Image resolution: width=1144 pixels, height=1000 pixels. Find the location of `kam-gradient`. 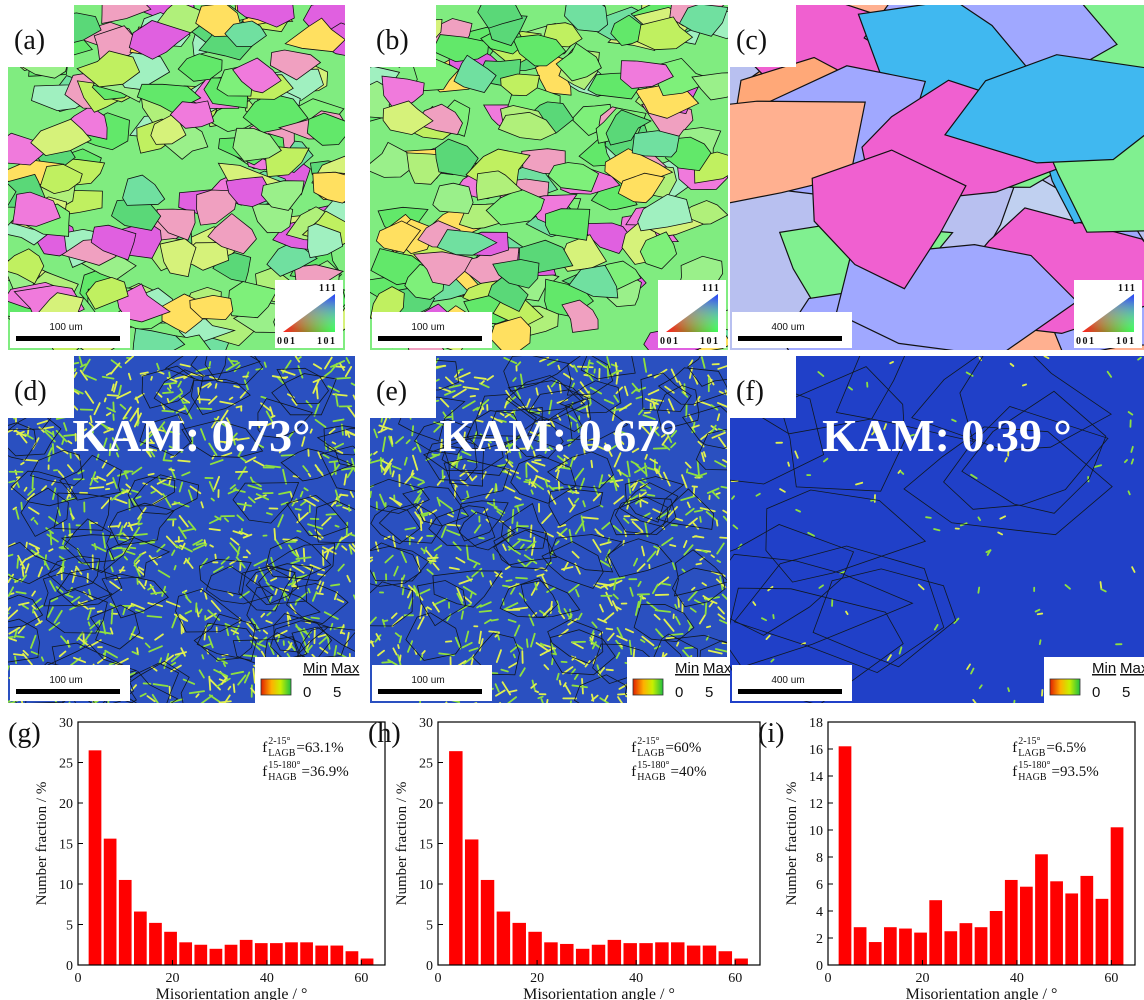

kam-gradient is located at coordinates (648, 687).